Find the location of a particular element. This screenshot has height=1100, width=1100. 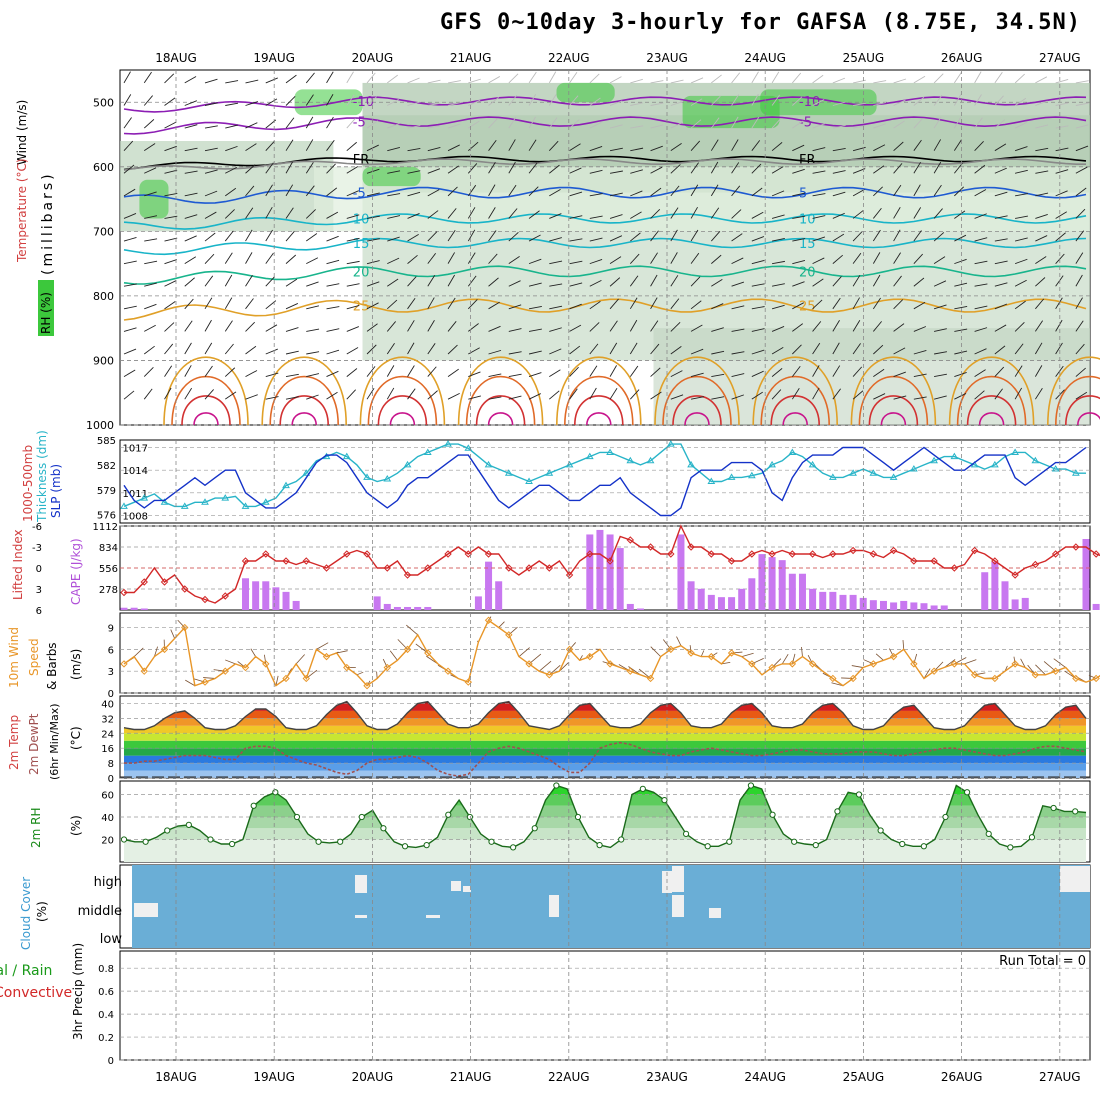

y-axis-label: (millibars) is located at coordinates (48, 223).